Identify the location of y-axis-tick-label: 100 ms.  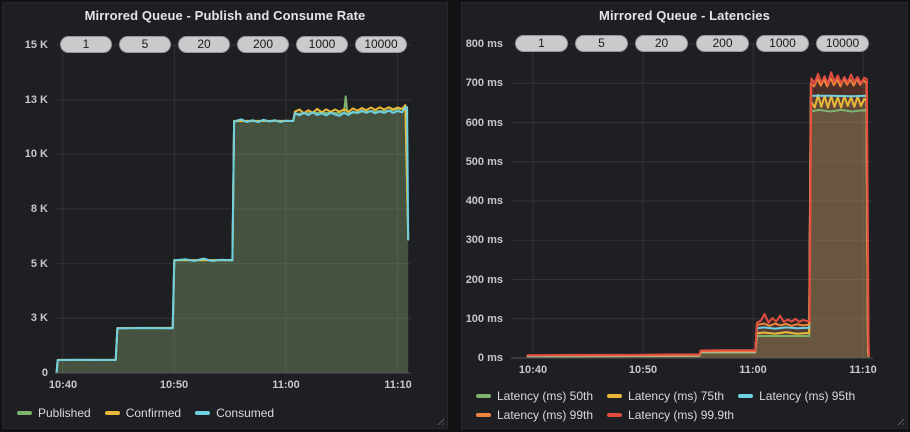
(484, 319).